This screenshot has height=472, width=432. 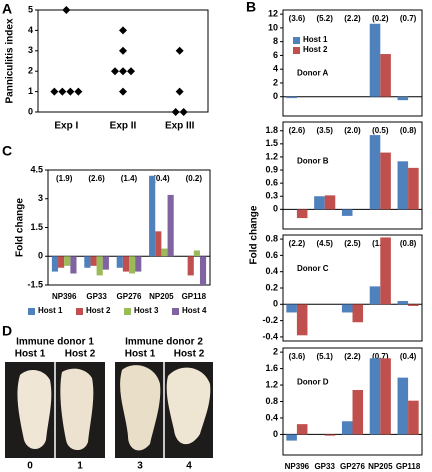 What do you see at coordinates (30, 91) in the screenshot?
I see `y-tick-label: 1` at bounding box center [30, 91].